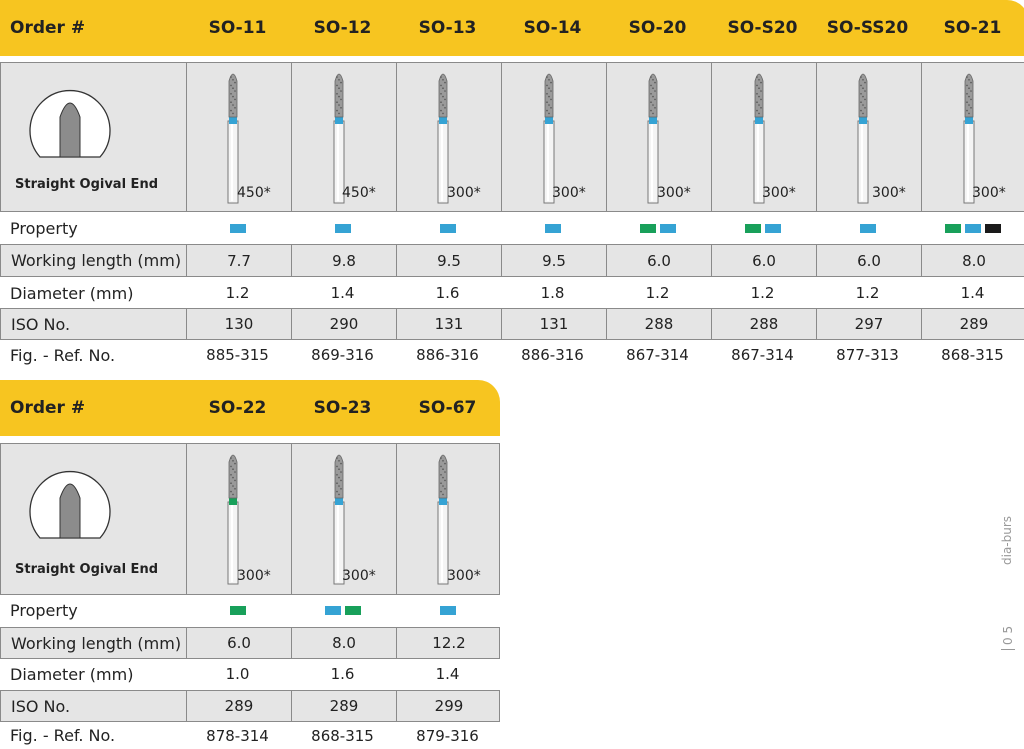 Image resolution: width=1024 pixels, height=749 pixels. What do you see at coordinates (237, 408) in the screenshot?
I see `order-number: SO-22` at bounding box center [237, 408].